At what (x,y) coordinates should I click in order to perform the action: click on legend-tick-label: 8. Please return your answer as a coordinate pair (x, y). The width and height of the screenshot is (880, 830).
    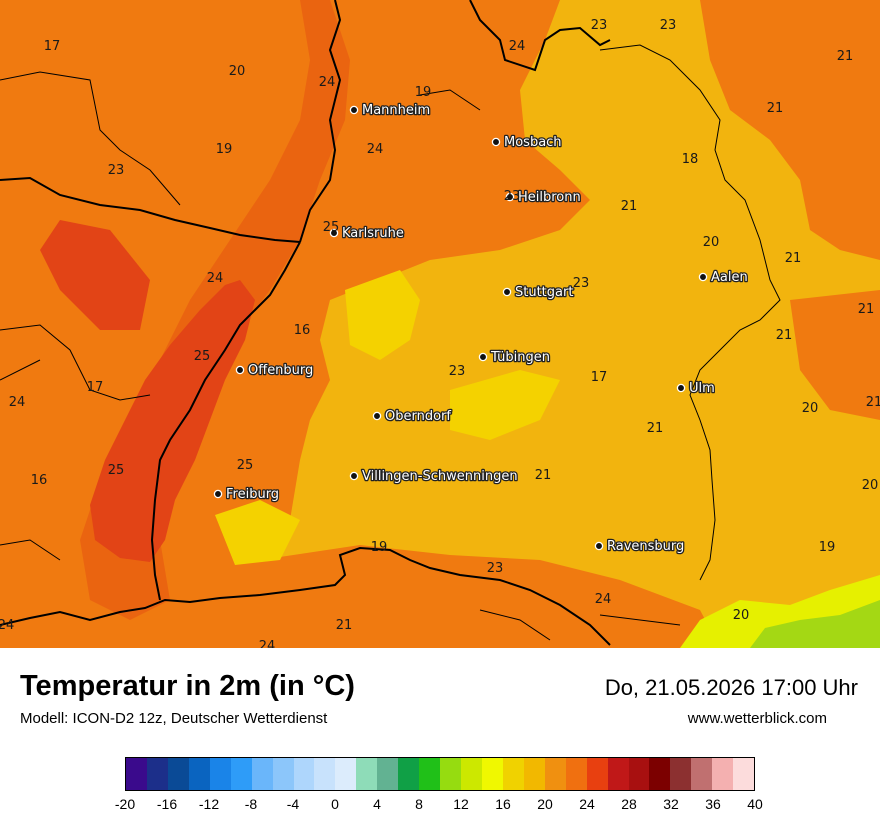
    Looking at the image, I should click on (419, 804).